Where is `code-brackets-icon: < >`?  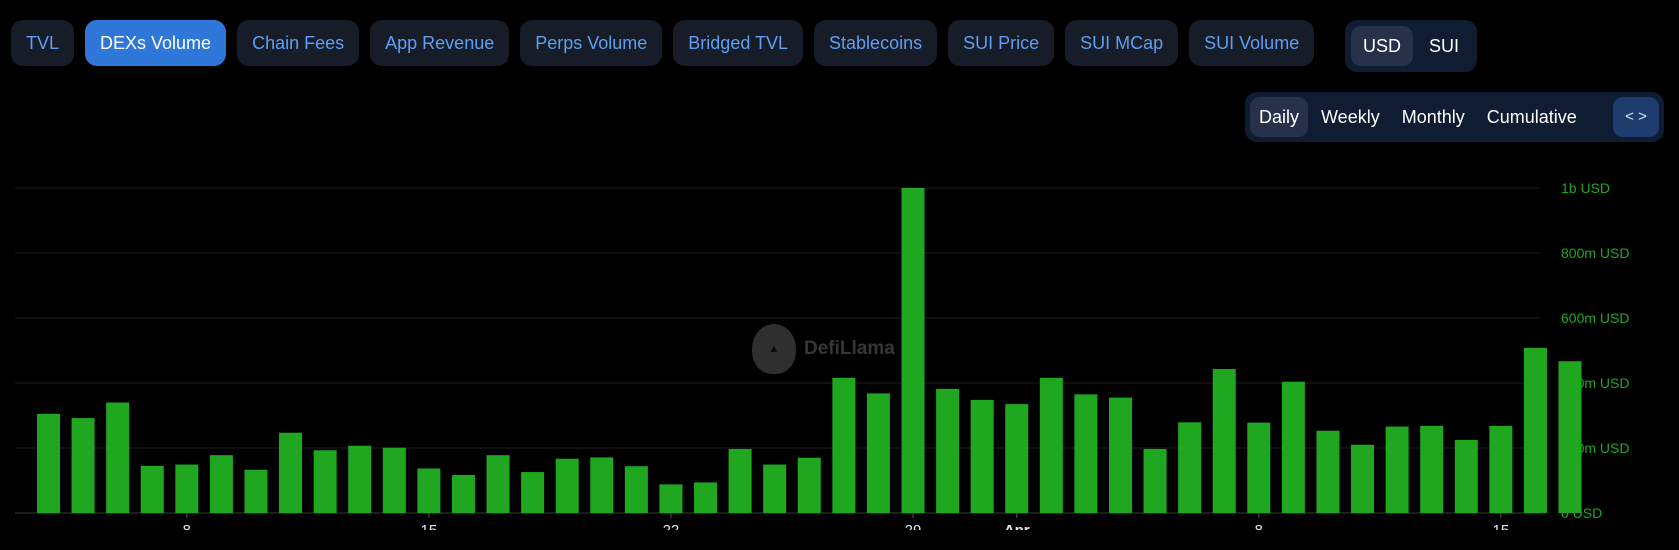 code-brackets-icon: < > is located at coordinates (1636, 116).